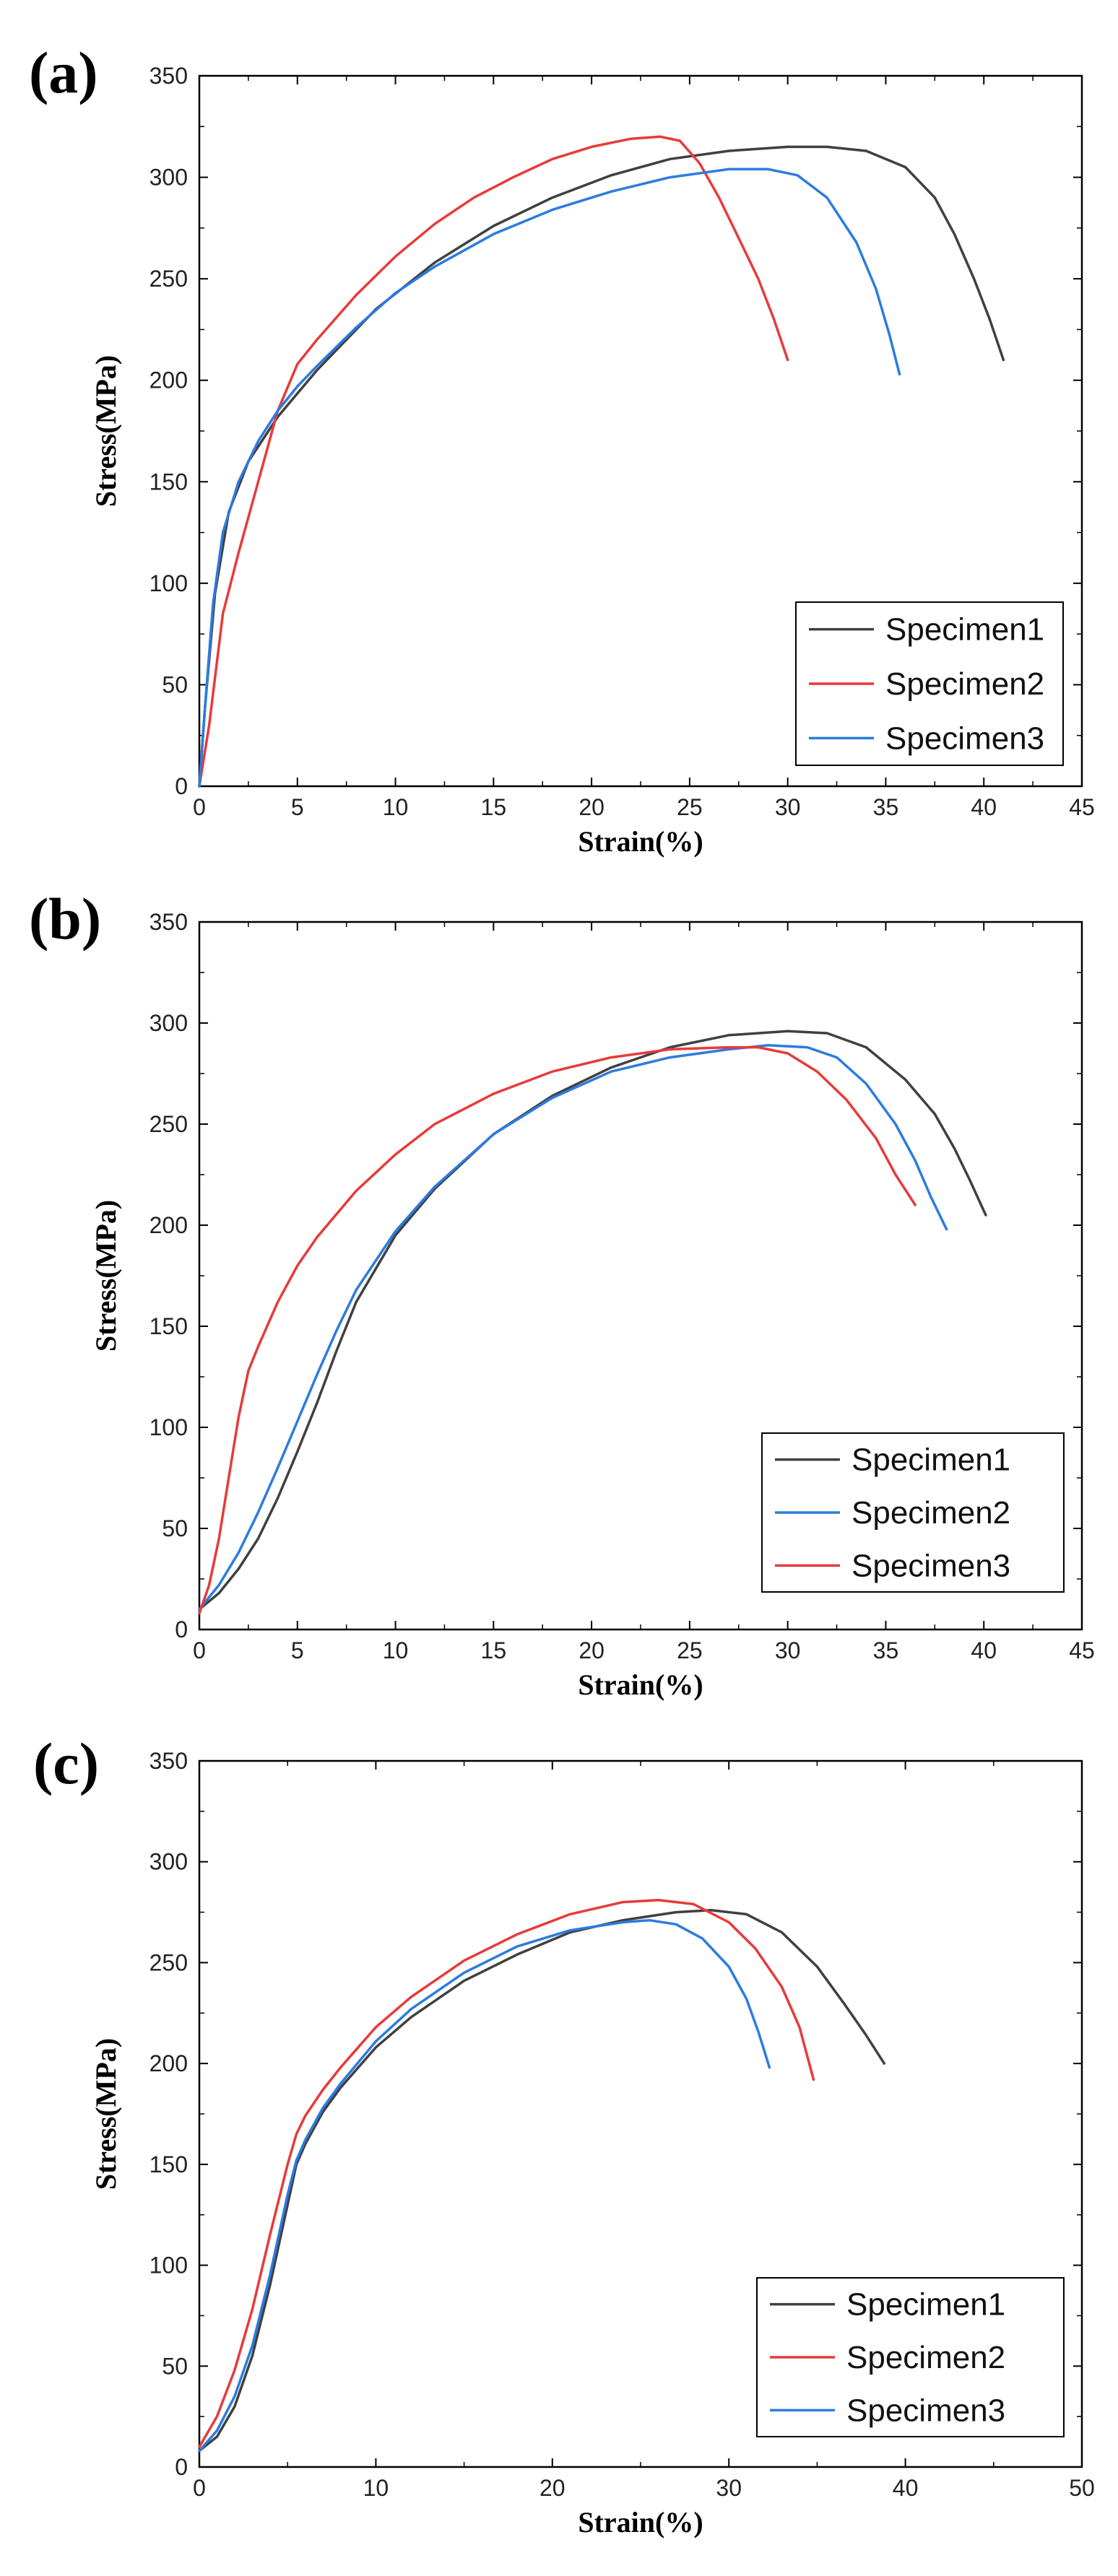 The image size is (1118, 2576). Describe the element at coordinates (1082, 2488) in the screenshot. I see `x-tick-label: 50` at that location.